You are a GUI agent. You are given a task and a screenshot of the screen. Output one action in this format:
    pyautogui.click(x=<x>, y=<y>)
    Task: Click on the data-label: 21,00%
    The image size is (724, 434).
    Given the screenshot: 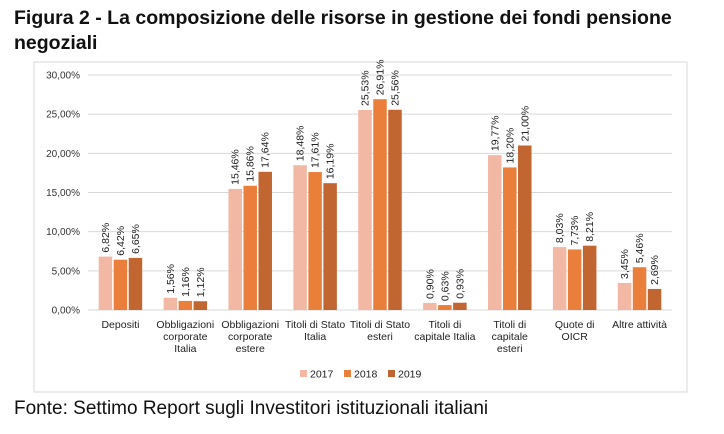 What is the action you would take?
    pyautogui.click(x=525, y=124)
    